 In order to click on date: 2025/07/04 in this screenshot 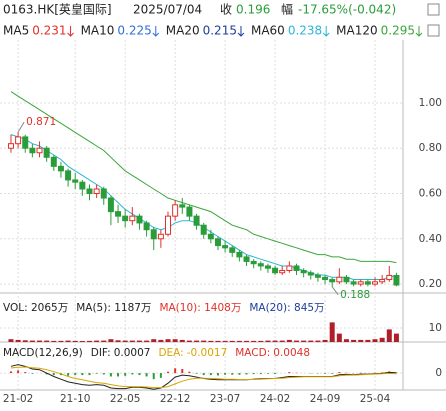, I will do `click(167, 10)`.